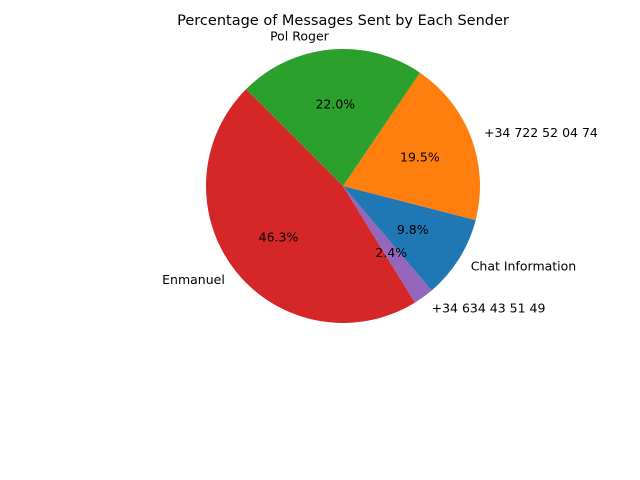  I want to click on pie-slice-chat-information, so click(409, 238).